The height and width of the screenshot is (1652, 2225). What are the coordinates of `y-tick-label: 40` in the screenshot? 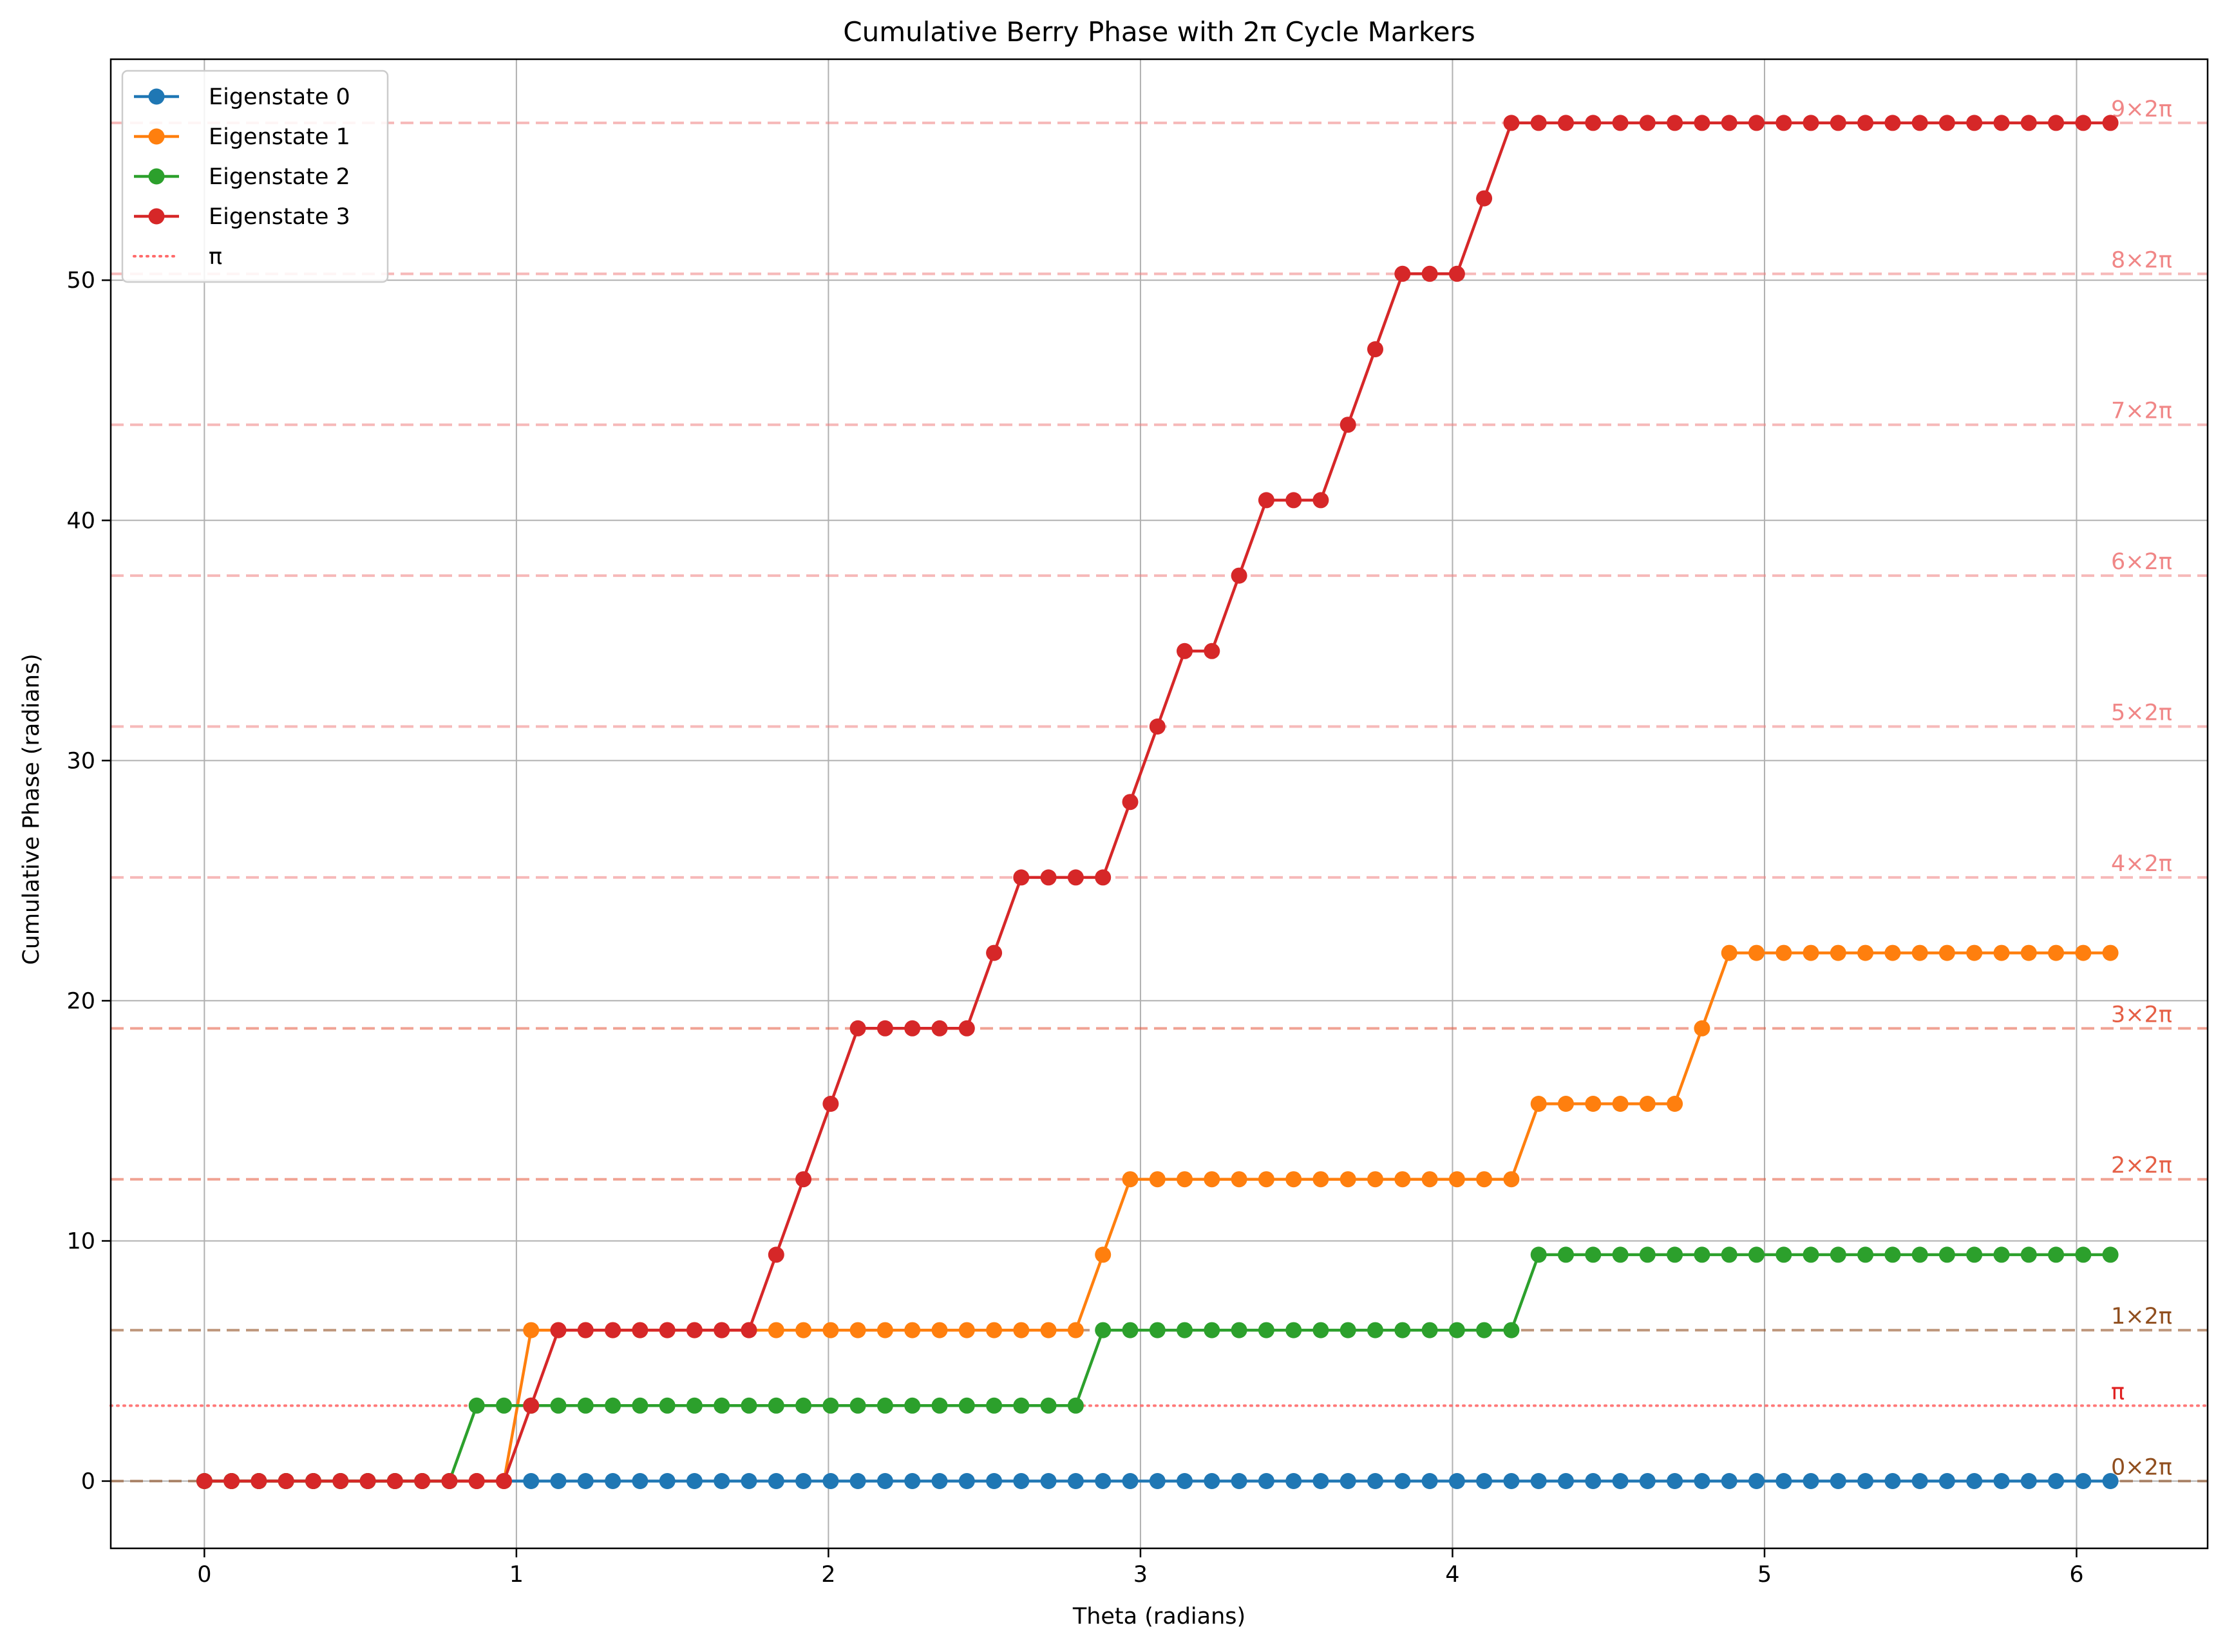 It's located at (80, 521).